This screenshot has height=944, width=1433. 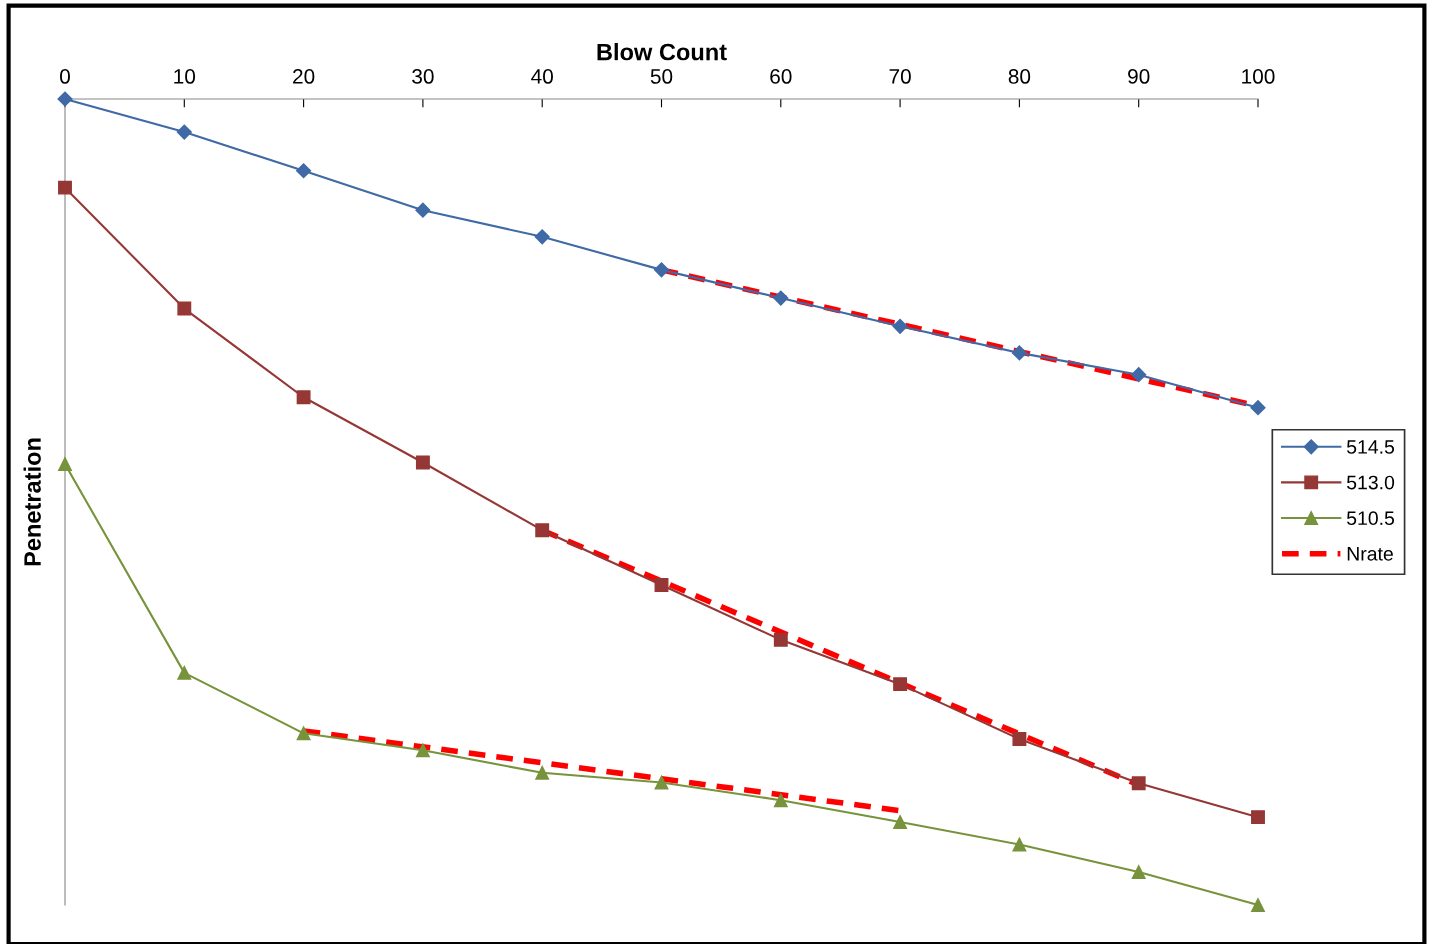 What do you see at coordinates (1370, 554) in the screenshot?
I see `legend-label: Nrate` at bounding box center [1370, 554].